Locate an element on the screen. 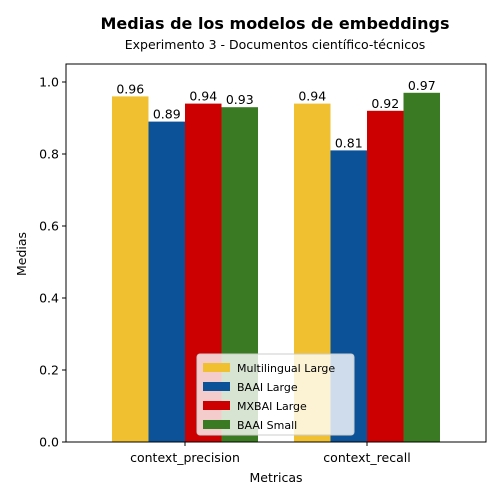  y-axis-label: Medias is located at coordinates (21, 254).